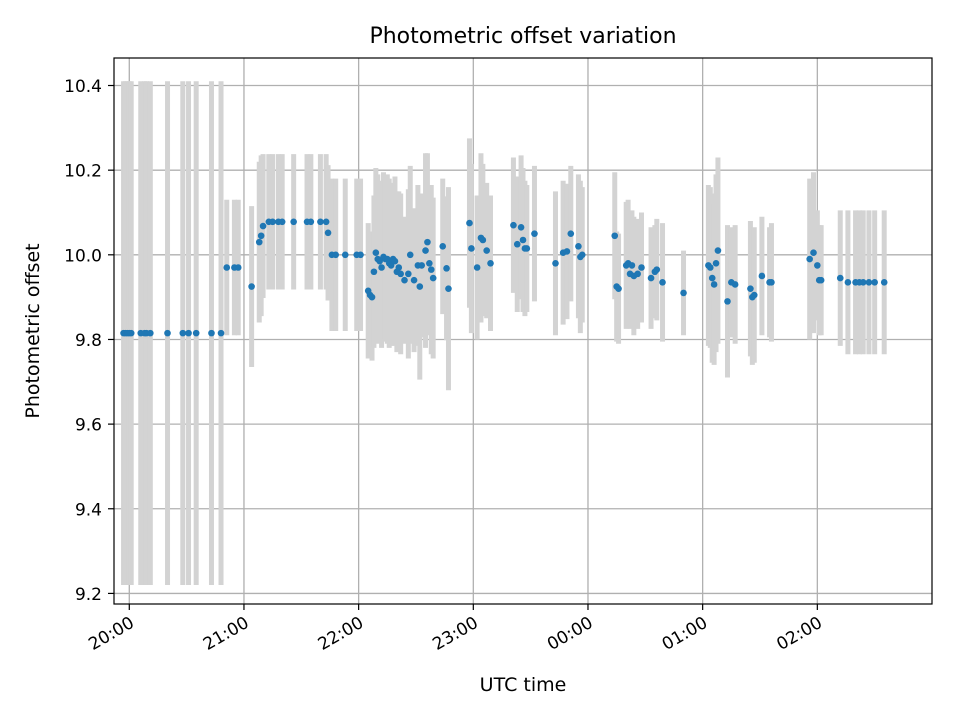 The height and width of the screenshot is (720, 960). Describe the element at coordinates (88, 595) in the screenshot. I see `y-tick-label: 9.2` at that location.